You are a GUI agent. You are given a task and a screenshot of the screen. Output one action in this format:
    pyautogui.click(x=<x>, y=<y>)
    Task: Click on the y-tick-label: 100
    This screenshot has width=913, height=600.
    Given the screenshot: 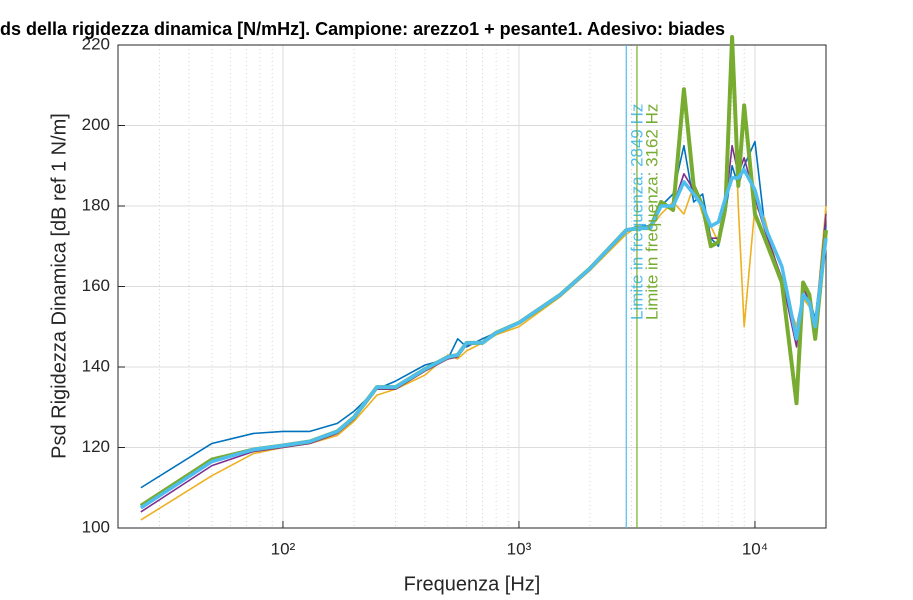 What is the action you would take?
    pyautogui.click(x=96, y=526)
    